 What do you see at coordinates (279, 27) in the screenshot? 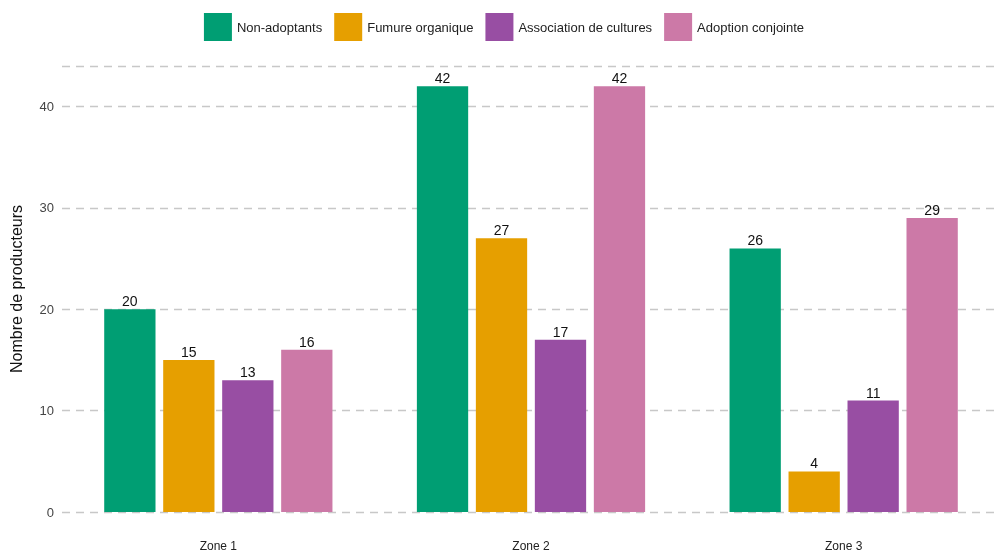
I see `legend-label: Non-adoptants` at bounding box center [279, 27].